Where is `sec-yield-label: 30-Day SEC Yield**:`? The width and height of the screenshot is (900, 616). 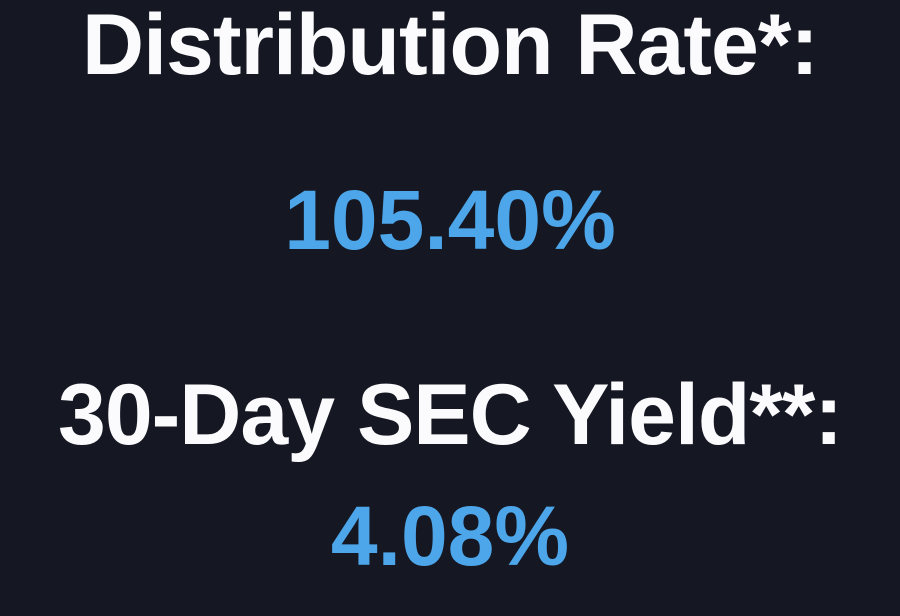 sec-yield-label: 30-Day SEC Yield**: is located at coordinates (450, 415).